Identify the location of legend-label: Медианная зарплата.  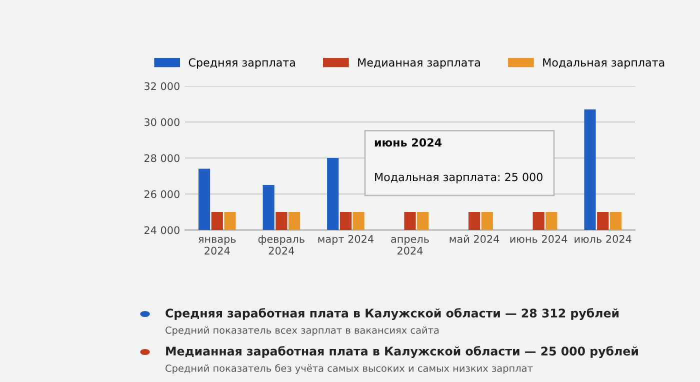
(419, 63).